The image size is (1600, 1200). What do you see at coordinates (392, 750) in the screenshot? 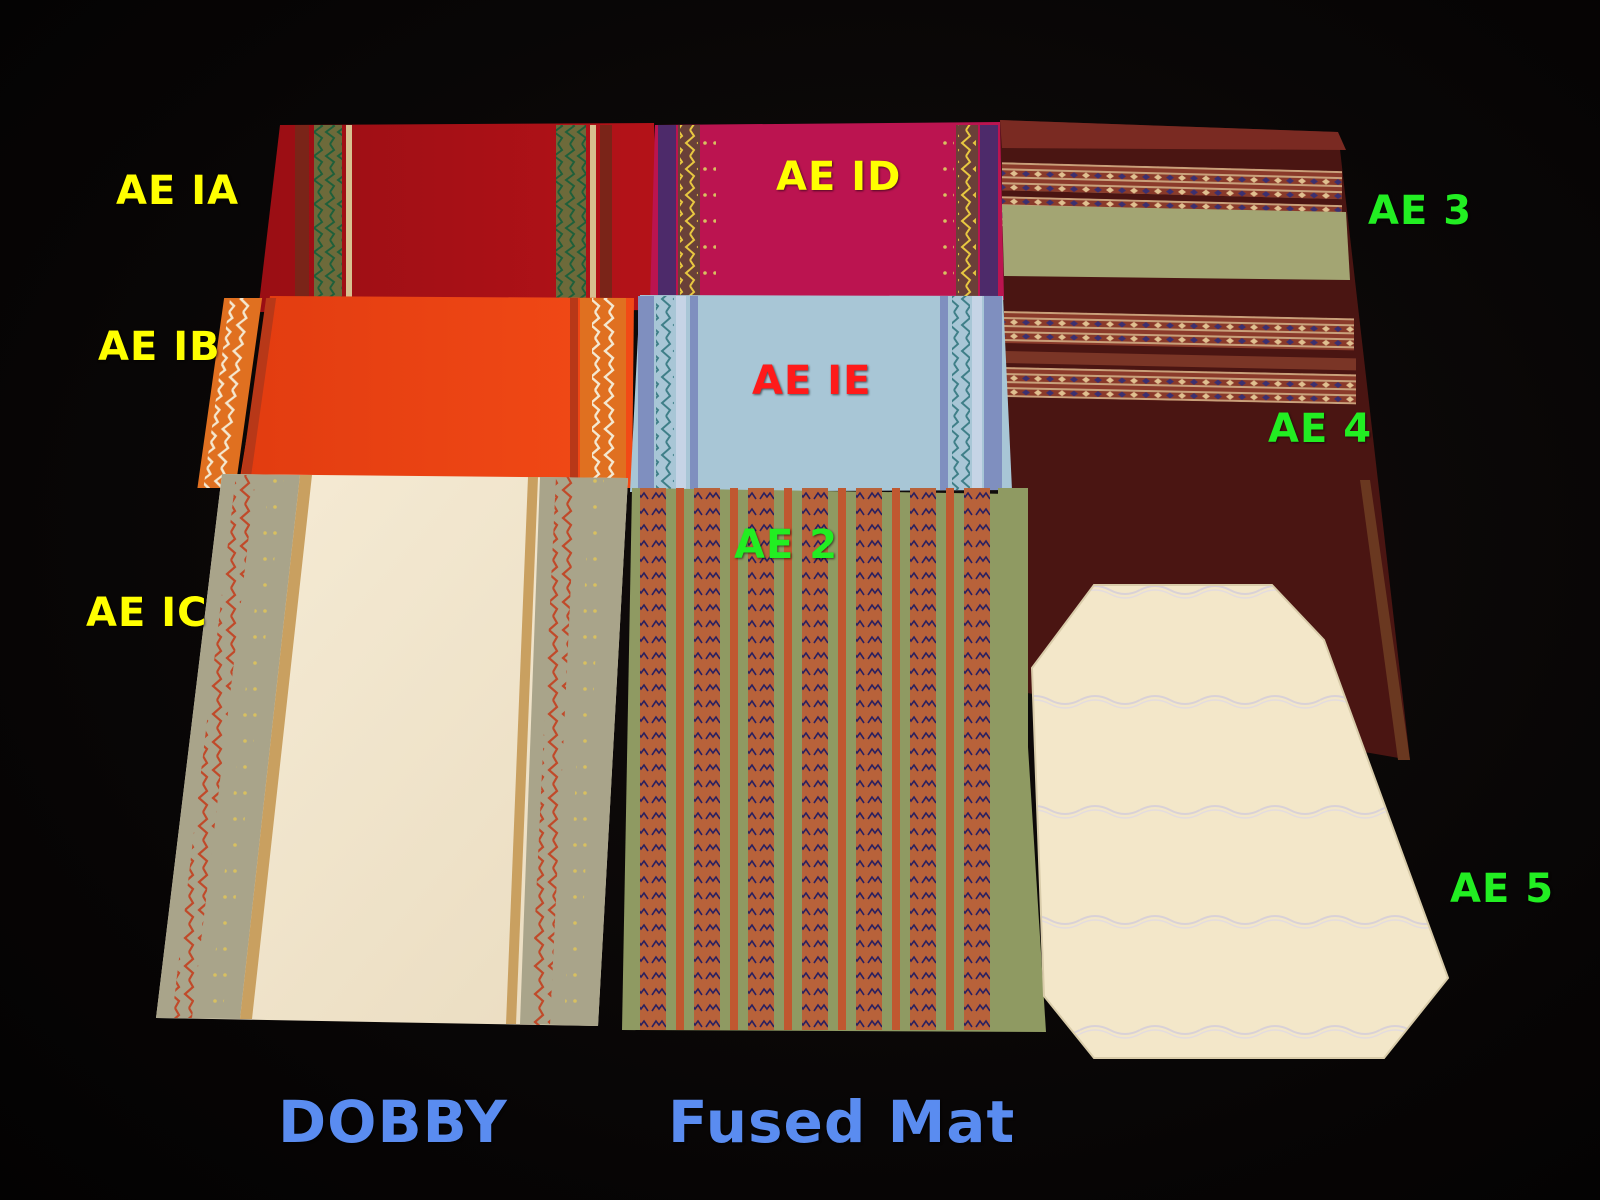
I see `mat-ae1c` at bounding box center [392, 750].